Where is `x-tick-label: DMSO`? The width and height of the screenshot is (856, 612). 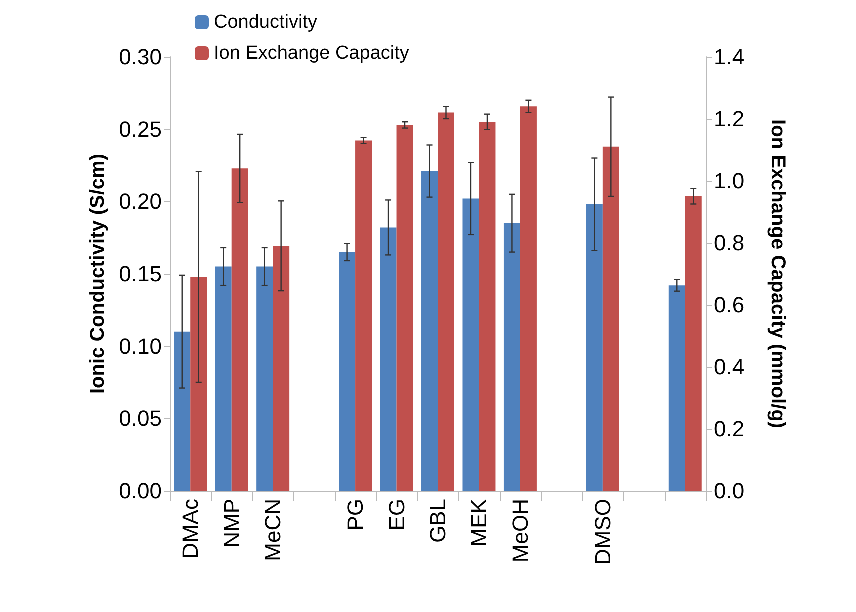 x-tick-label: DMSO is located at coordinates (603, 532).